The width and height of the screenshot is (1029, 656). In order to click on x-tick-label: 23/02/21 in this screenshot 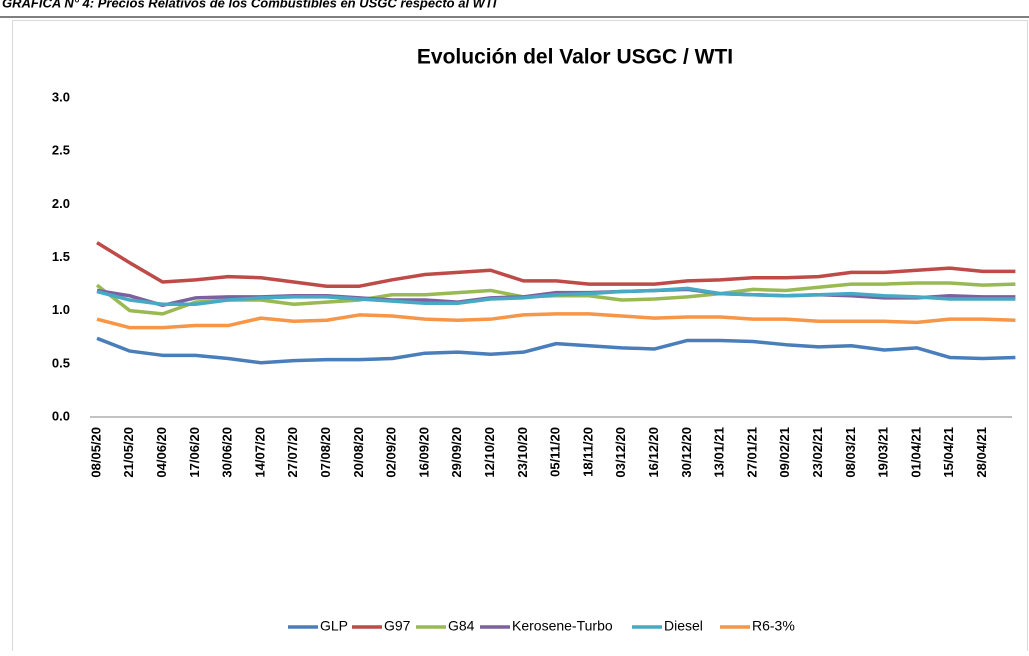, I will do `click(817, 452)`.